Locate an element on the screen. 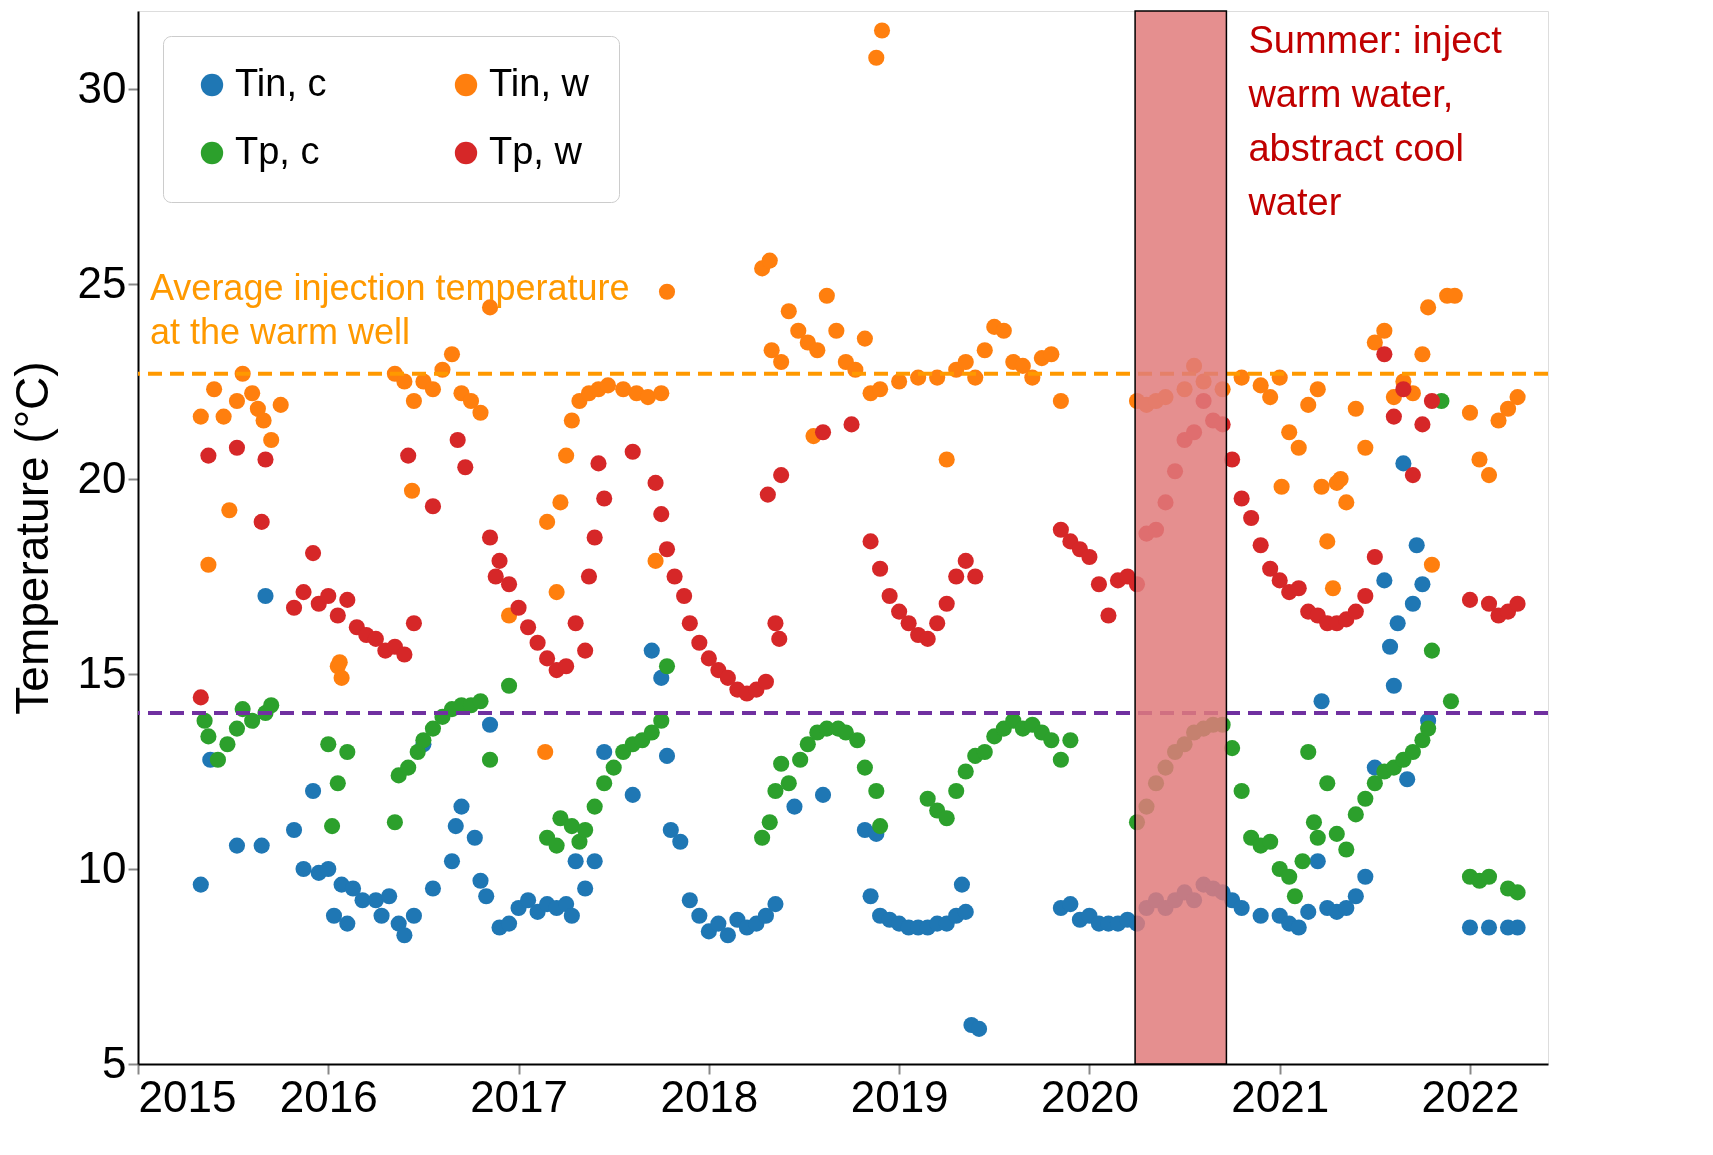  x-tick-label: 2018 is located at coordinates (709, 1096).